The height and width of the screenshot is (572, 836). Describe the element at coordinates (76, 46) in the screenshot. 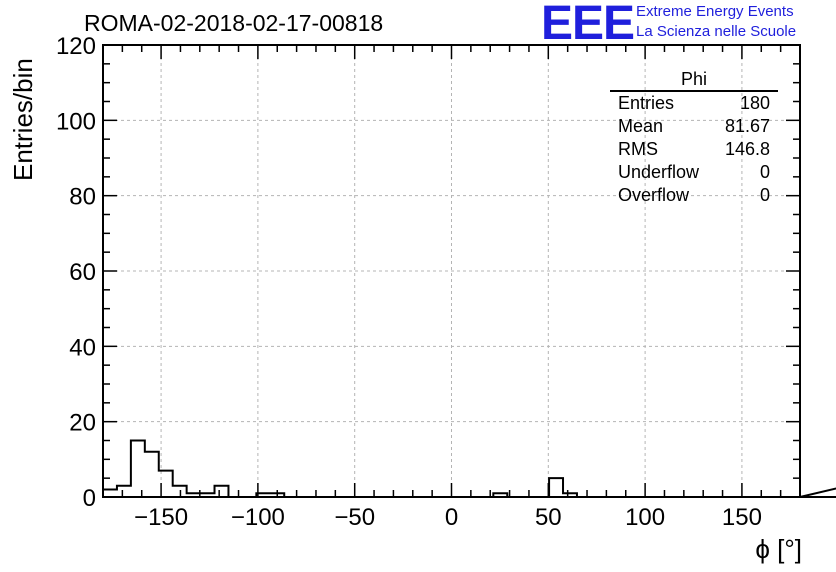

I see `y-tick-label: 120` at that location.